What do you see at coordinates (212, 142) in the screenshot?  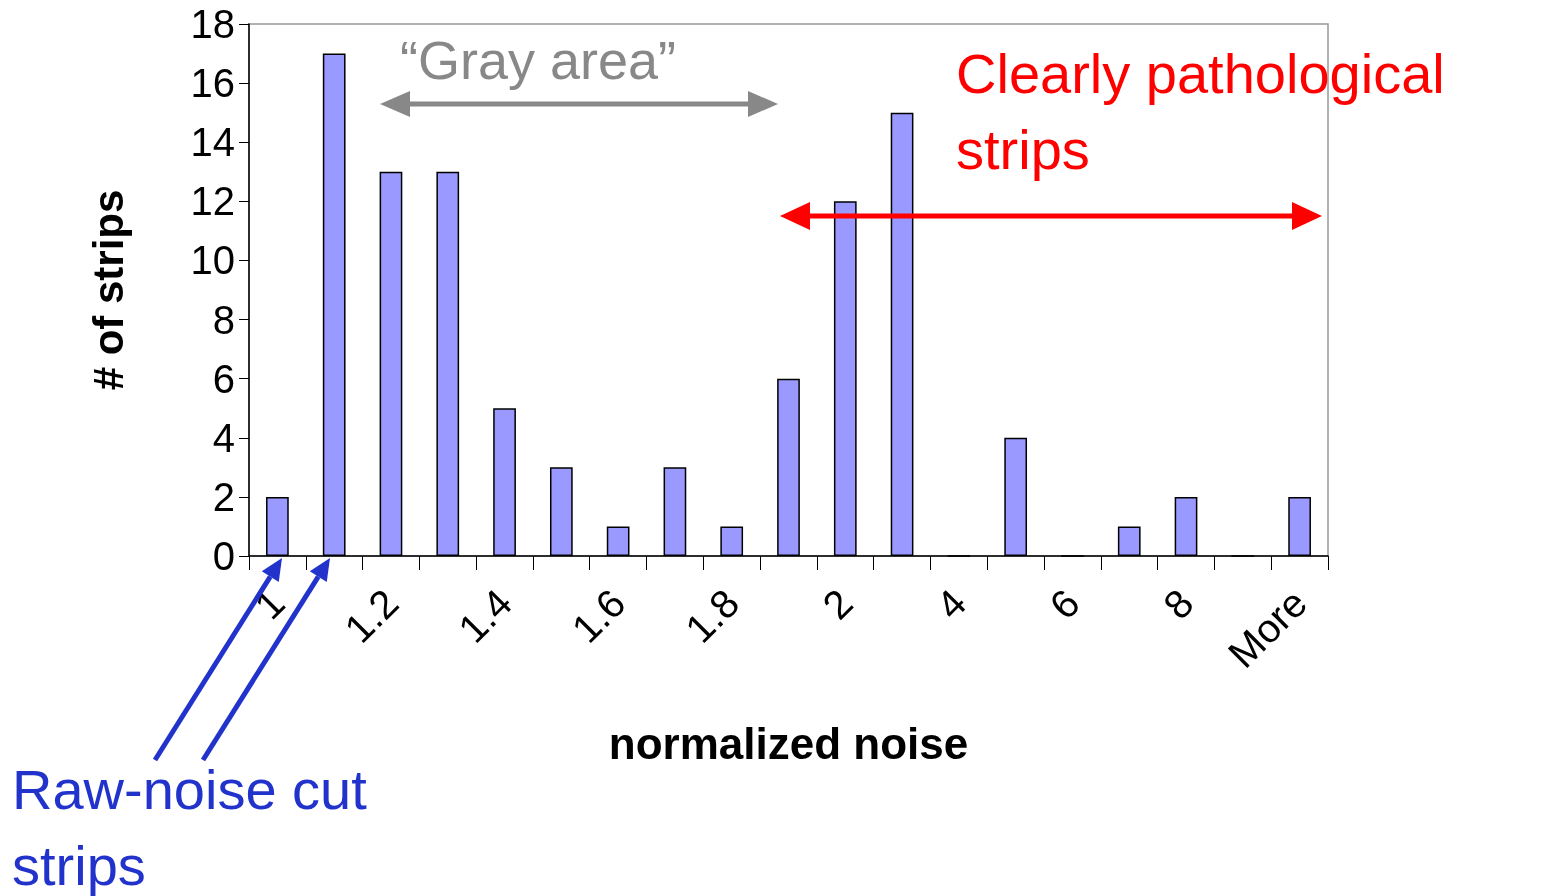 I see `y-tick-label: 14` at bounding box center [212, 142].